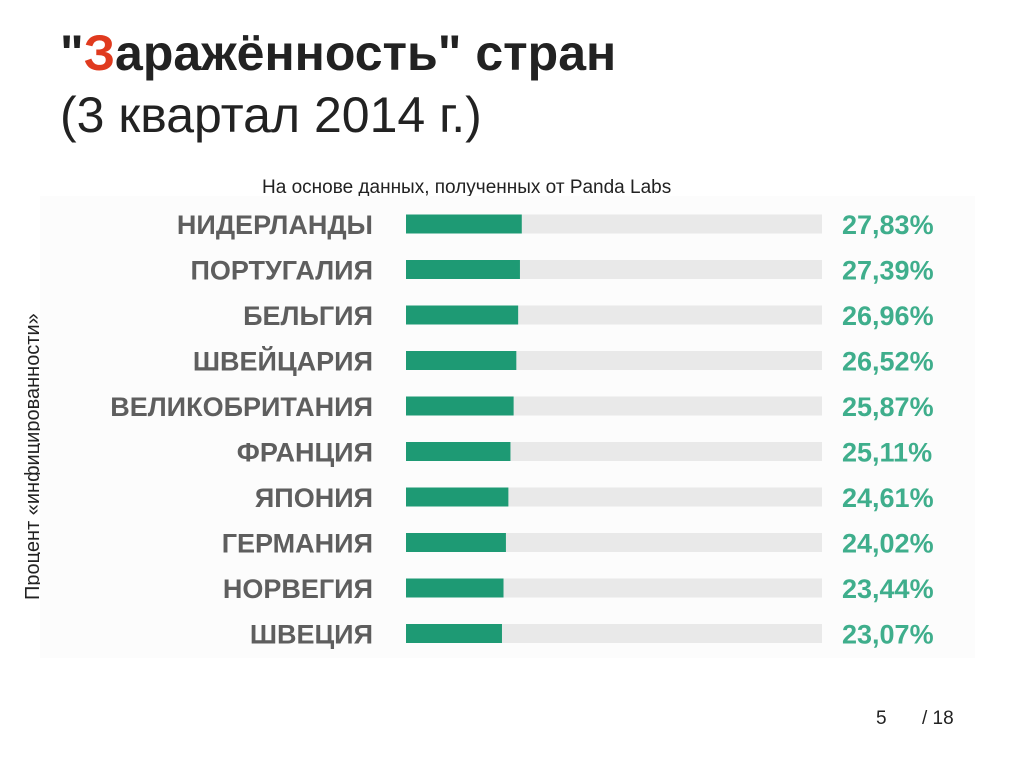 The width and height of the screenshot is (1024, 767). Describe the element at coordinates (888, 225) in the screenshot. I see `value-label: 27,83%` at that location.